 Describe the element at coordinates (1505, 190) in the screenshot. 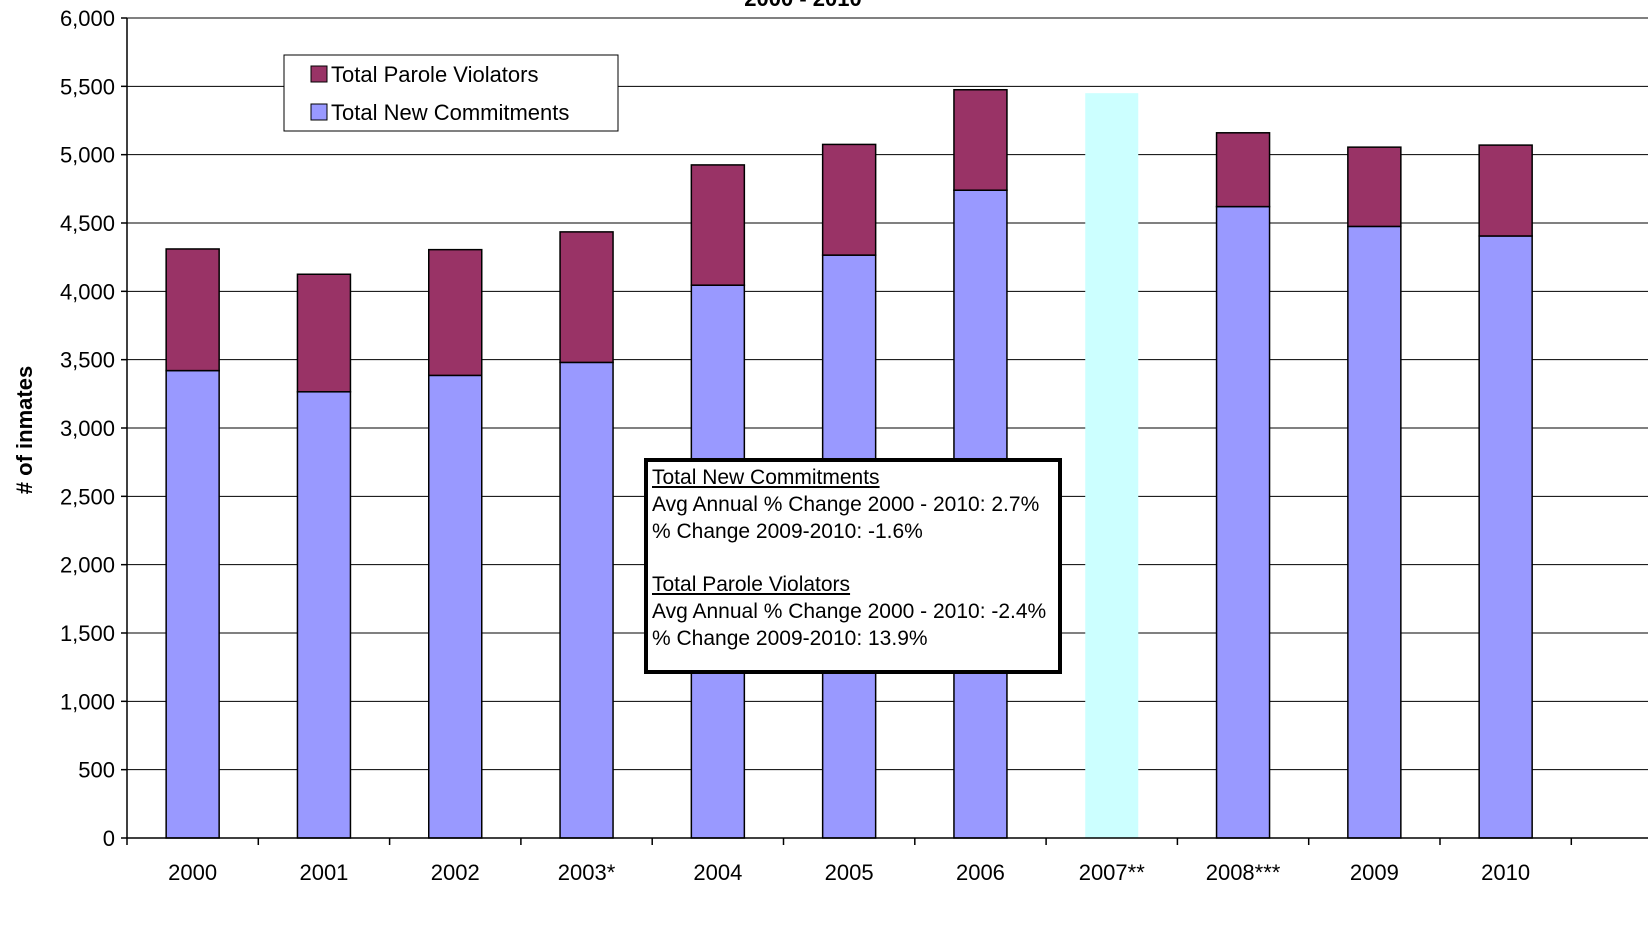

I see `bar-total-parole-violators-2010` at that location.